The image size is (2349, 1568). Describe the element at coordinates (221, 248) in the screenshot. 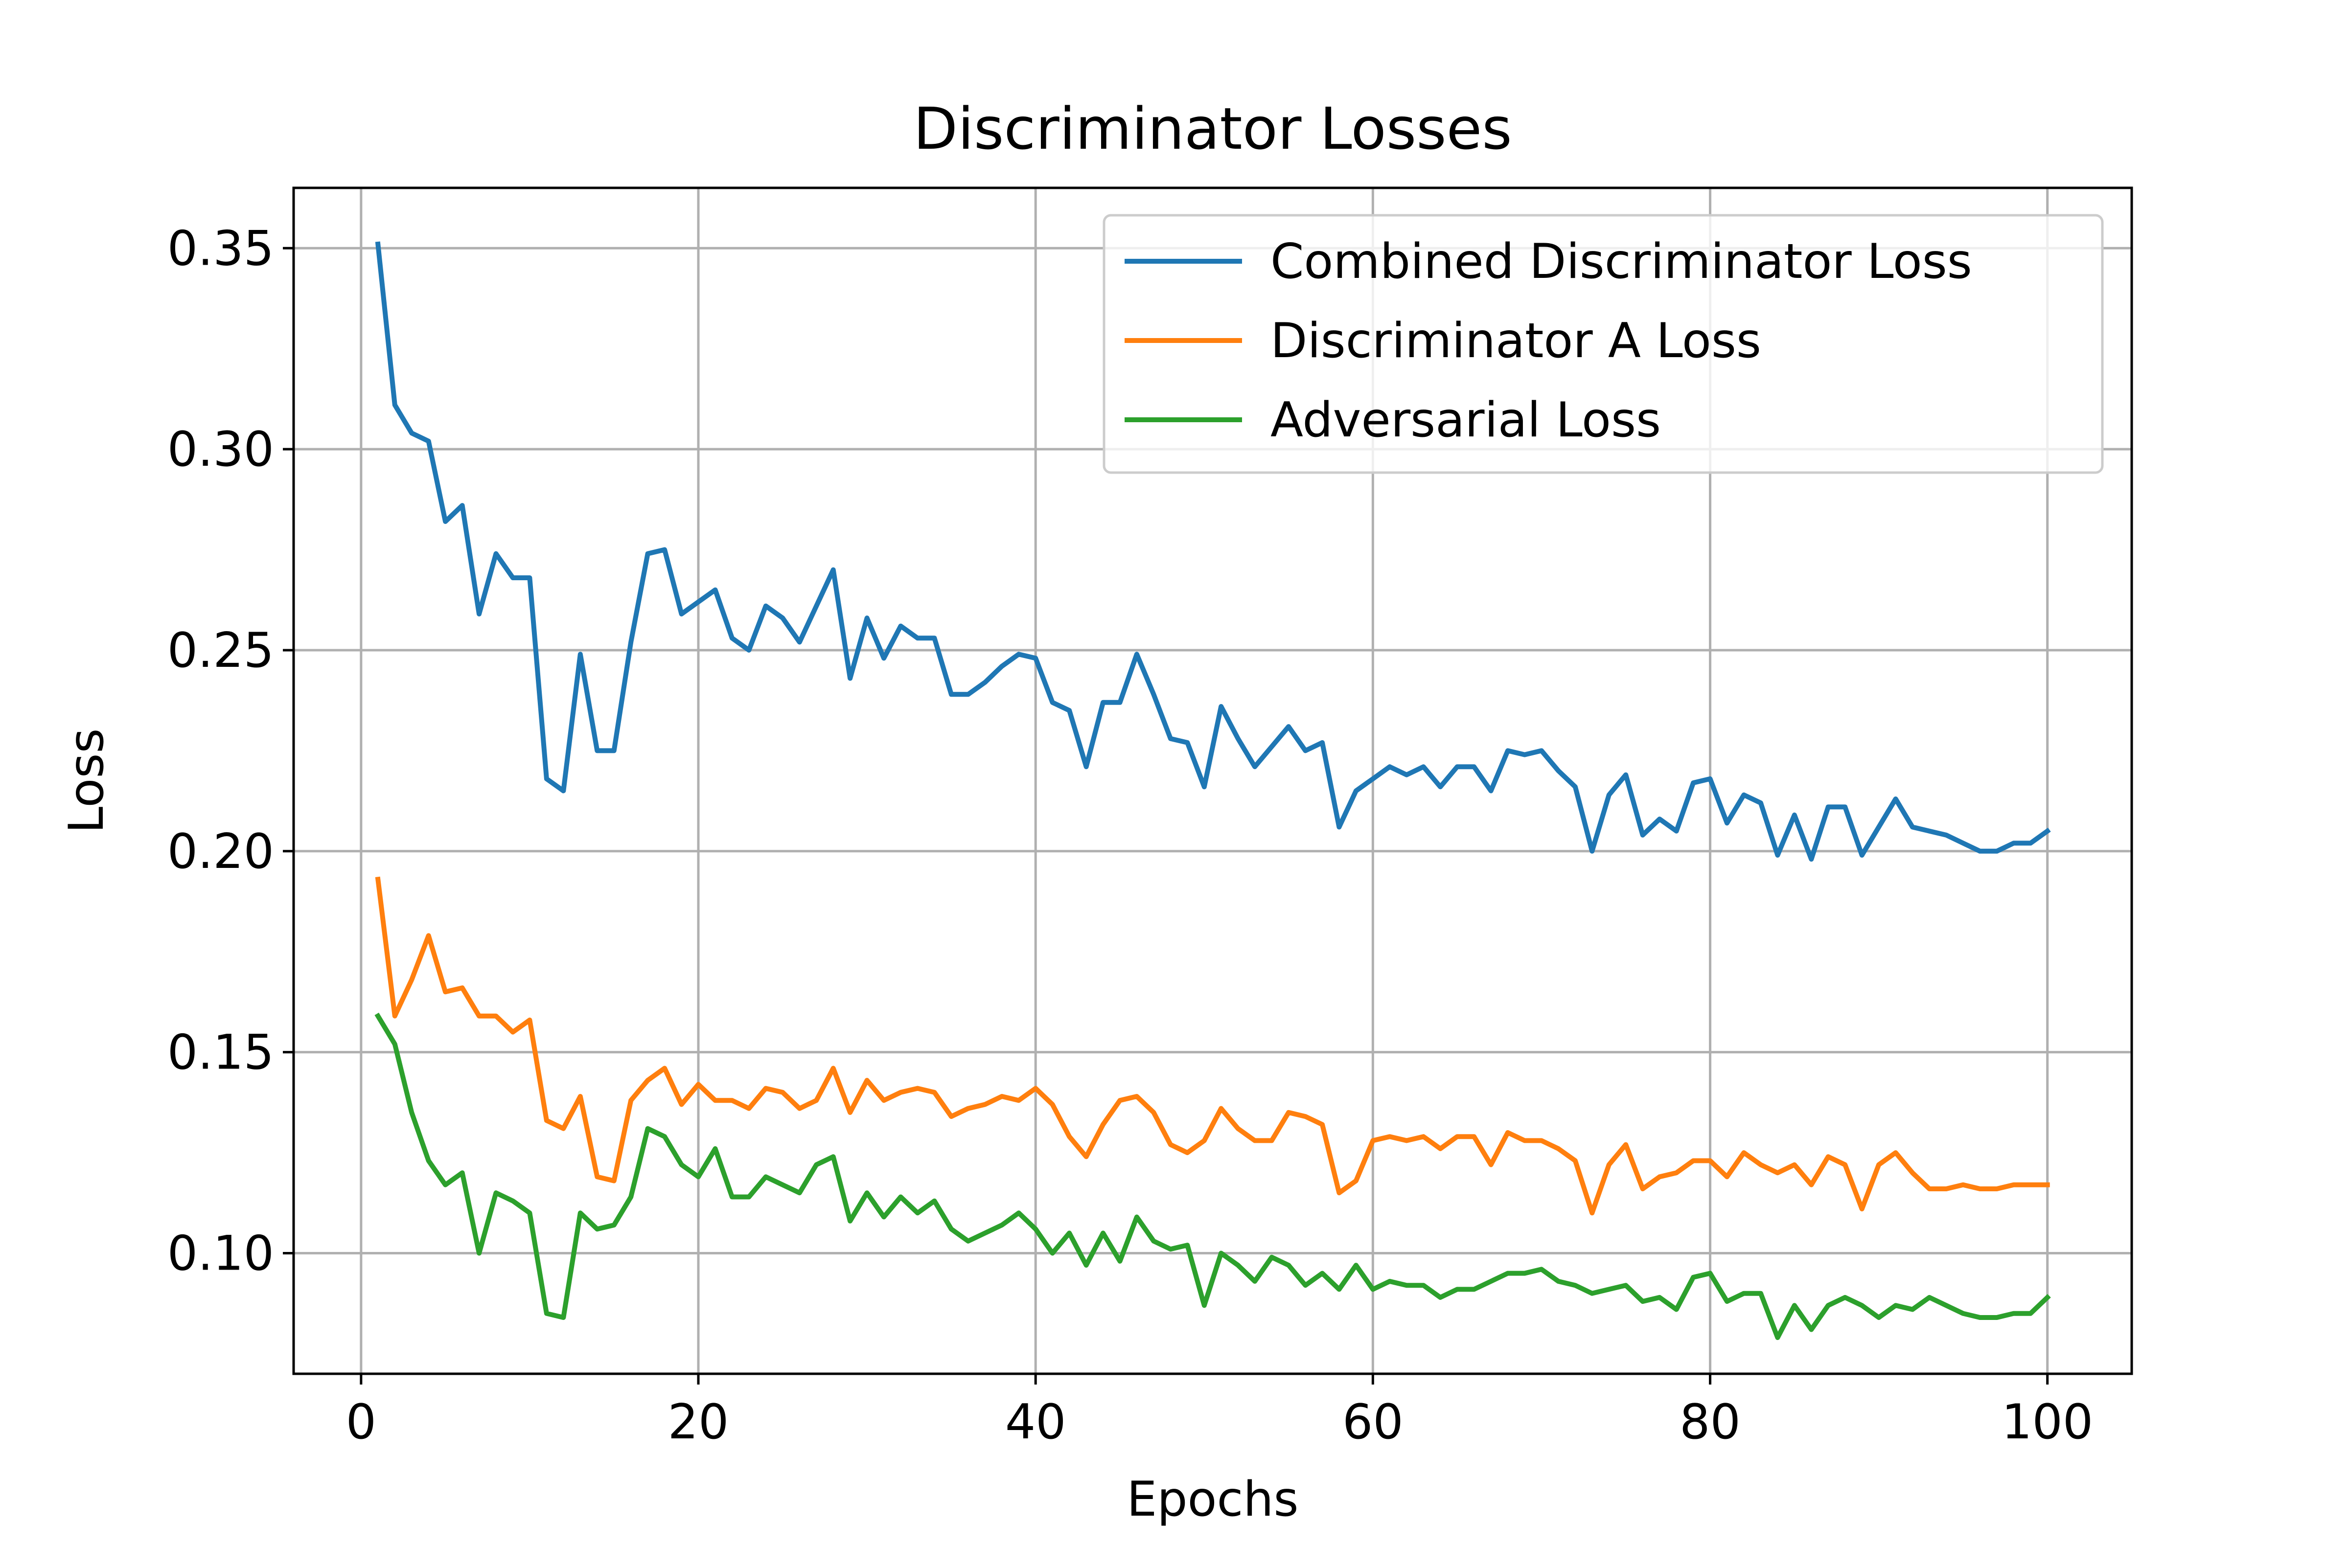

I see `y-tick-label: 0.35` at that location.